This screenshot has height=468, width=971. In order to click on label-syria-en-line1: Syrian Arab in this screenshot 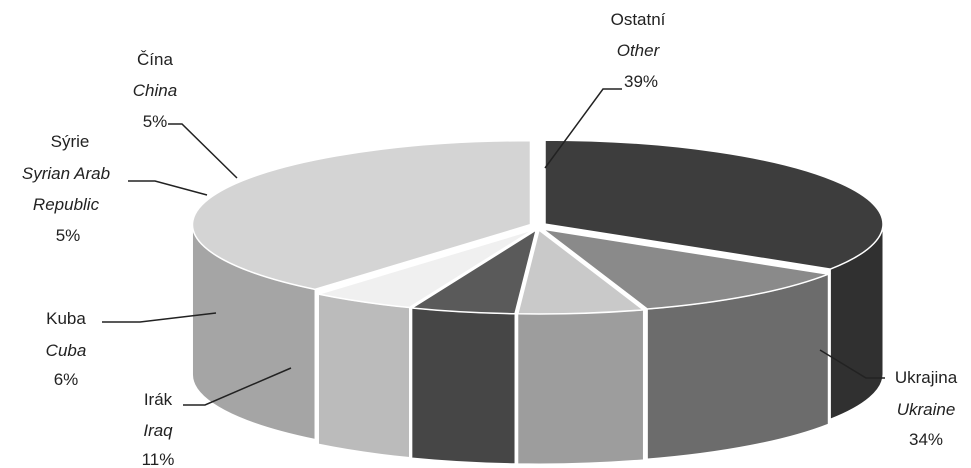, I will do `click(66, 173)`.